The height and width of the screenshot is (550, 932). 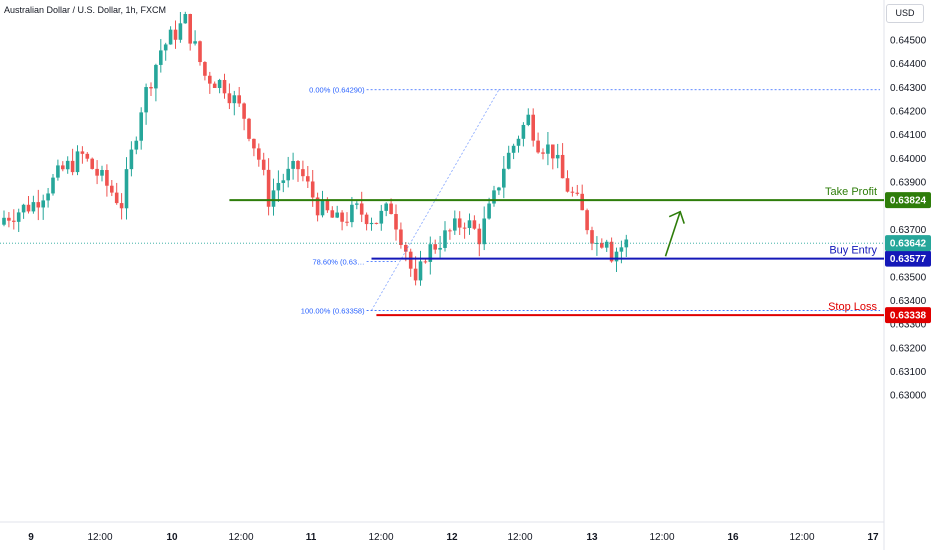 What do you see at coordinates (452, 537) in the screenshot?
I see `time-tick-label: 12` at bounding box center [452, 537].